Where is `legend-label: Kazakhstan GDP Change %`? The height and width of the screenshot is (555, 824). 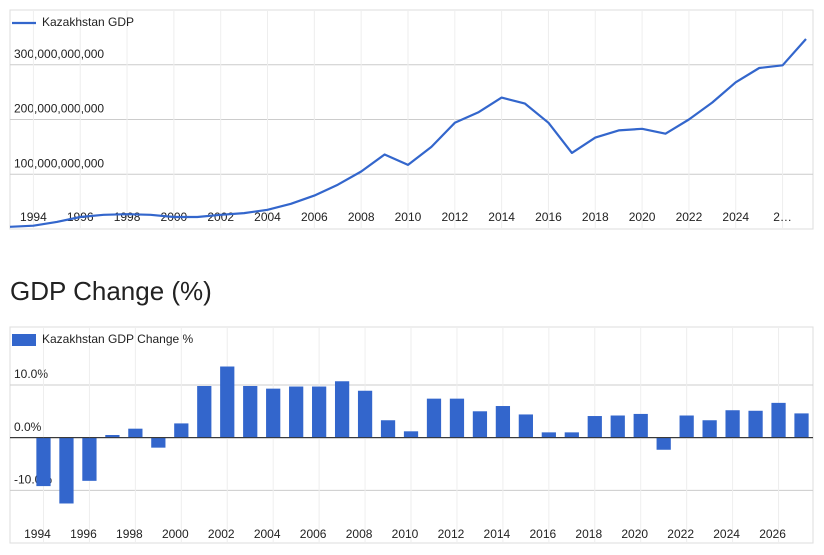
legend-label: Kazakhstan GDP Change % is located at coordinates (118, 339).